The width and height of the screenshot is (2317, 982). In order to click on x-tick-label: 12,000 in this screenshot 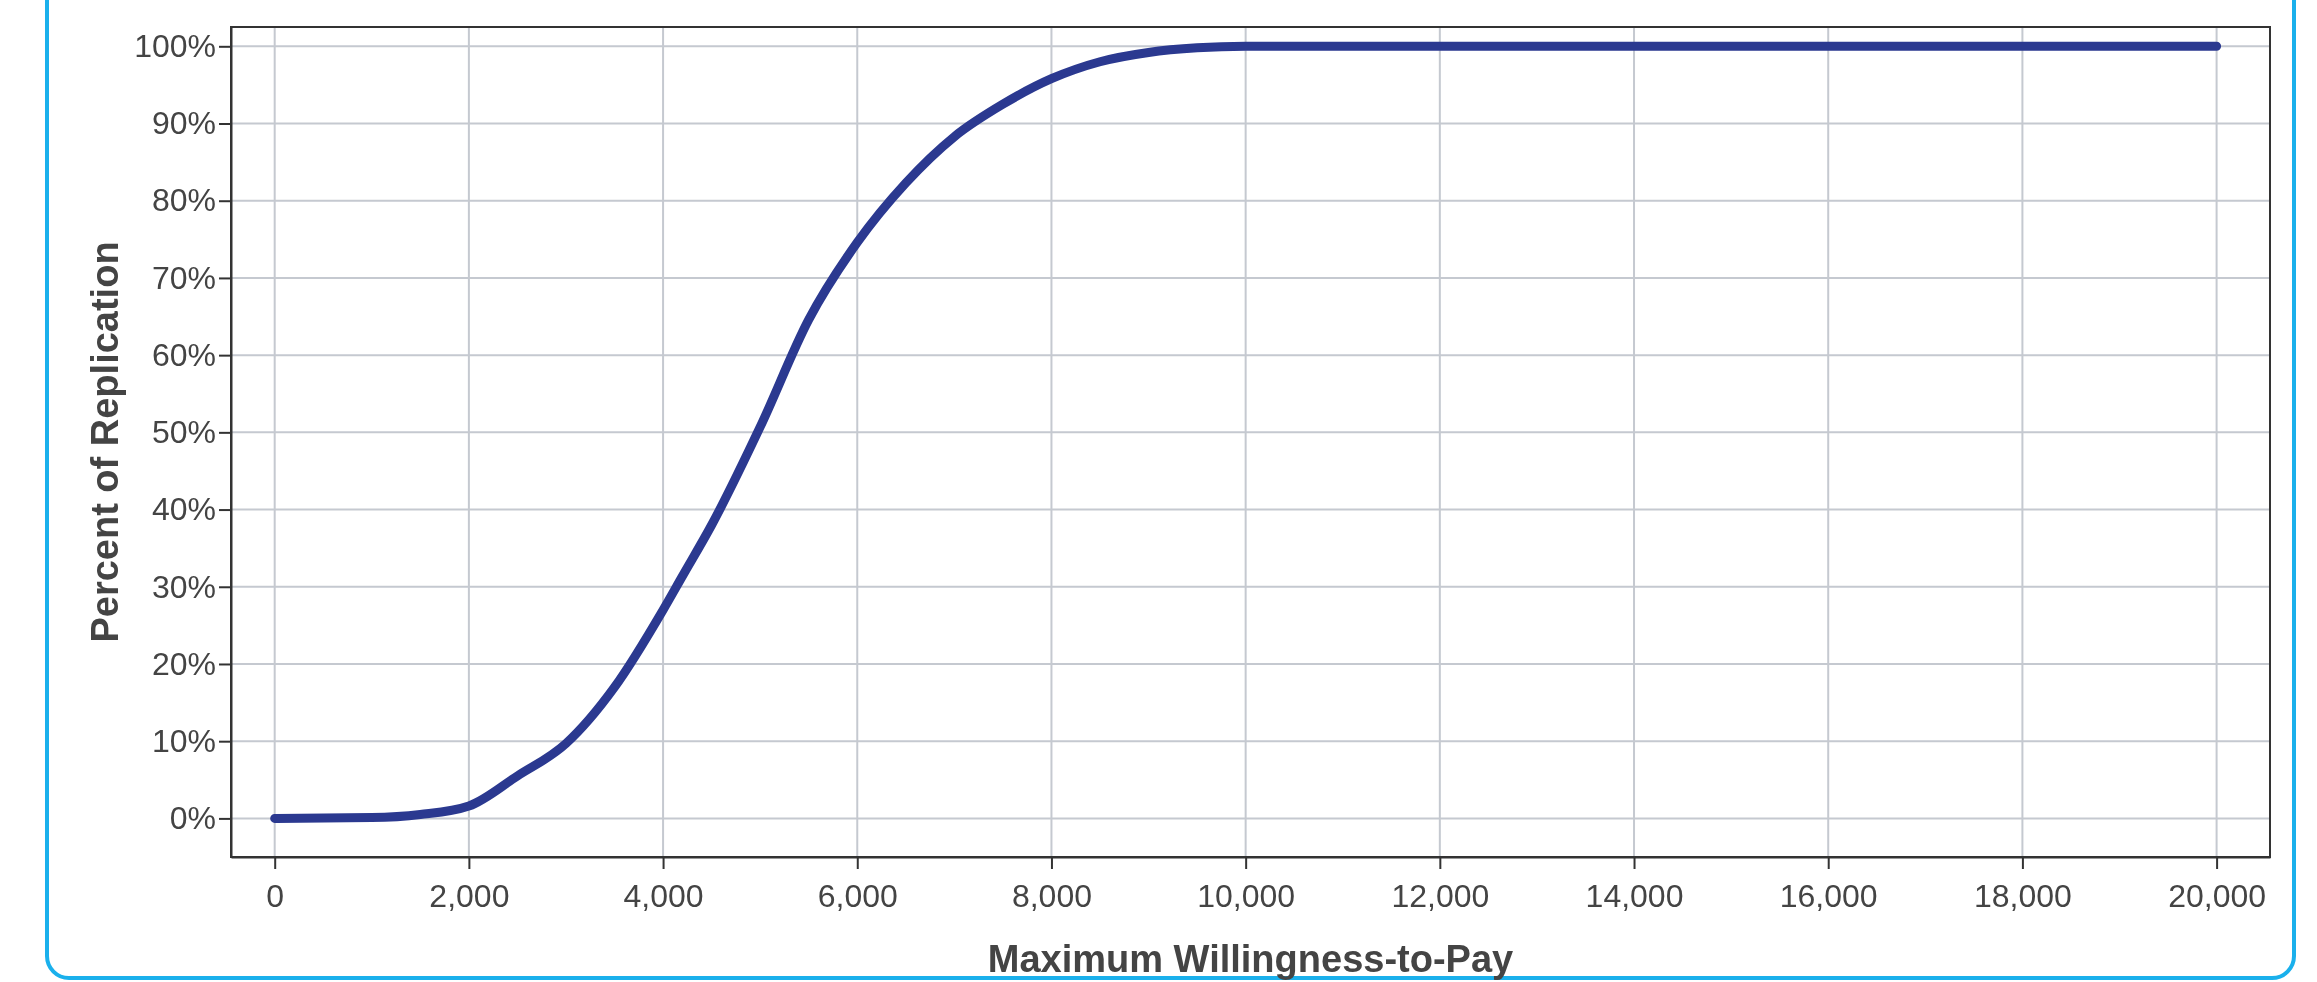, I will do `click(1440, 896)`.